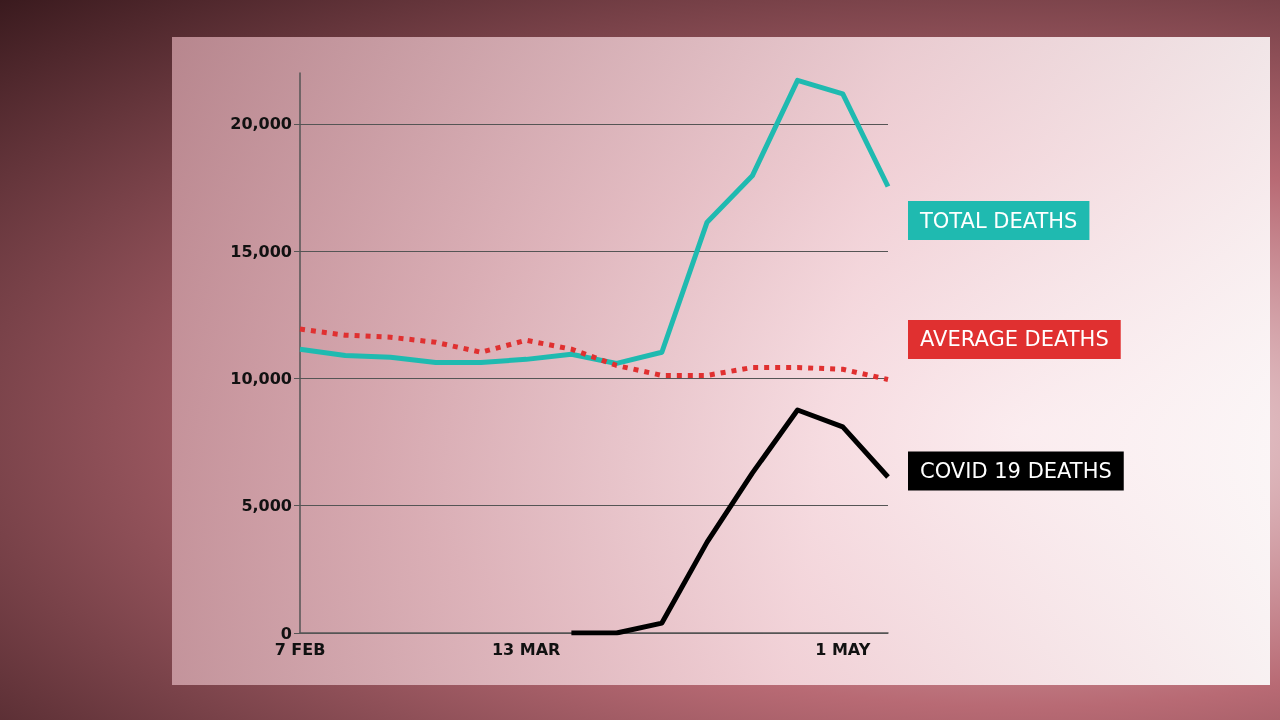  Describe the element at coordinates (261, 124) in the screenshot. I see `y-tick-label: 20,000` at that location.